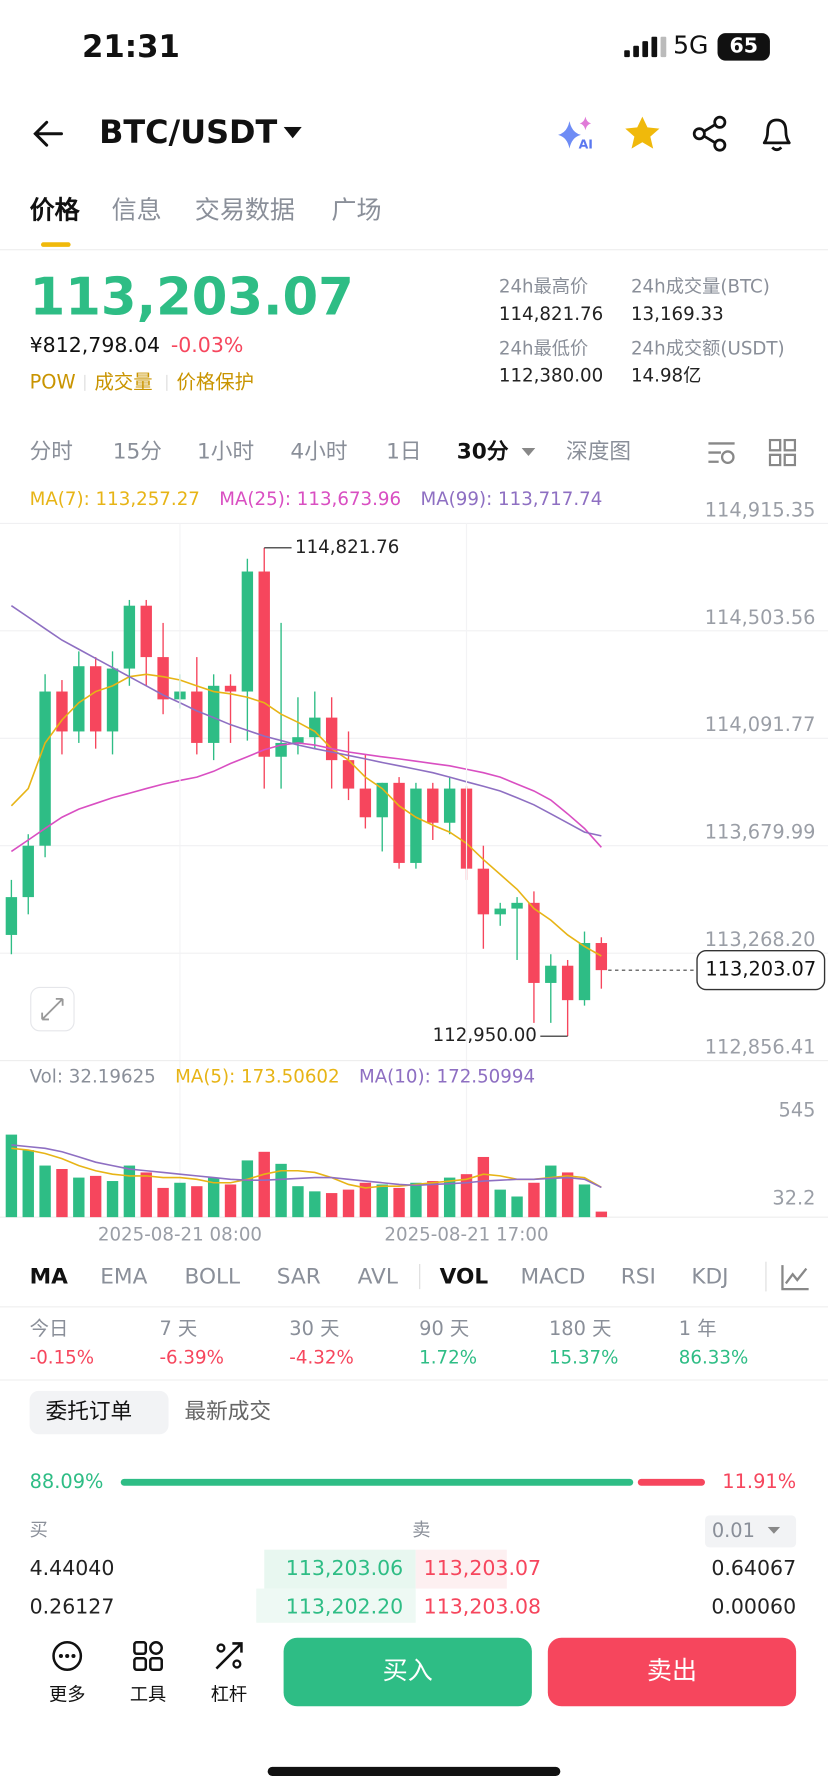 This screenshot has width=828, height=1792. What do you see at coordinates (148, 1694) in the screenshot?
I see `tool-label: 工具` at bounding box center [148, 1694].